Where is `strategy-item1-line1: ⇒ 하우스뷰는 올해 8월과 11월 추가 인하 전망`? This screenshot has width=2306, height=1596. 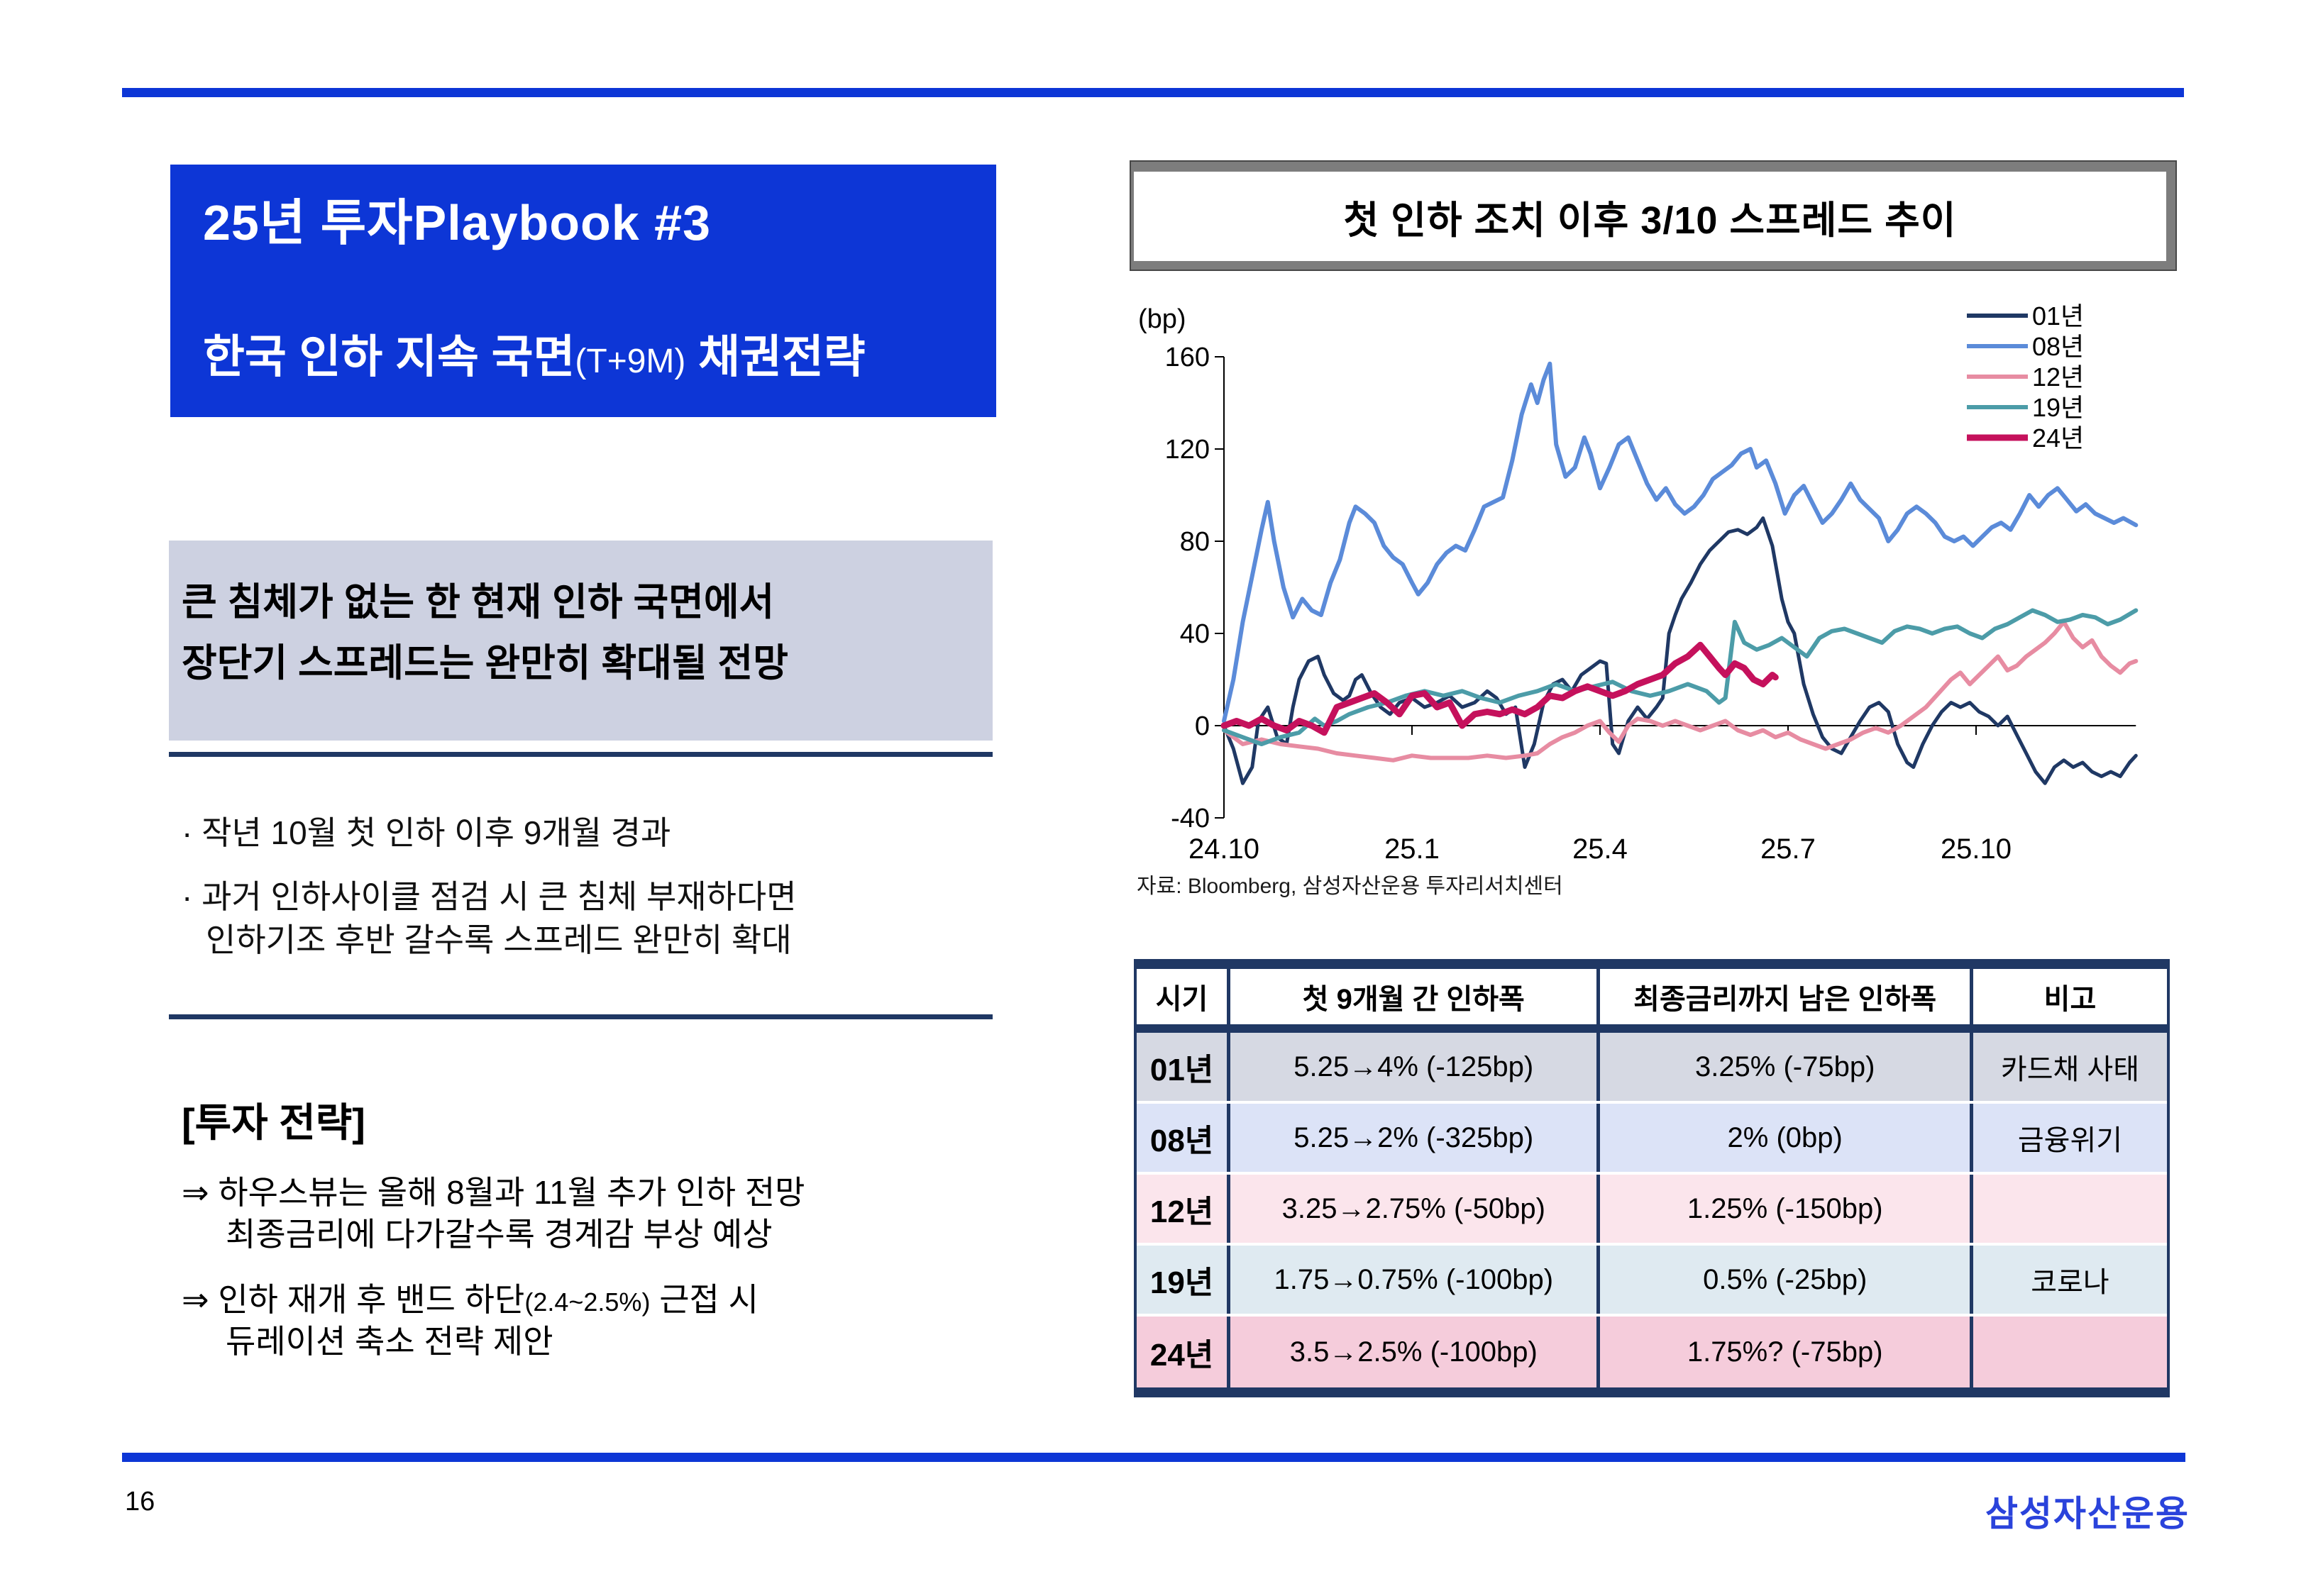
strategy-item1-line1: ⇒ 하우스뷰는 올해 8월과 11월 추가 인하 전망 is located at coordinates (494, 1192).